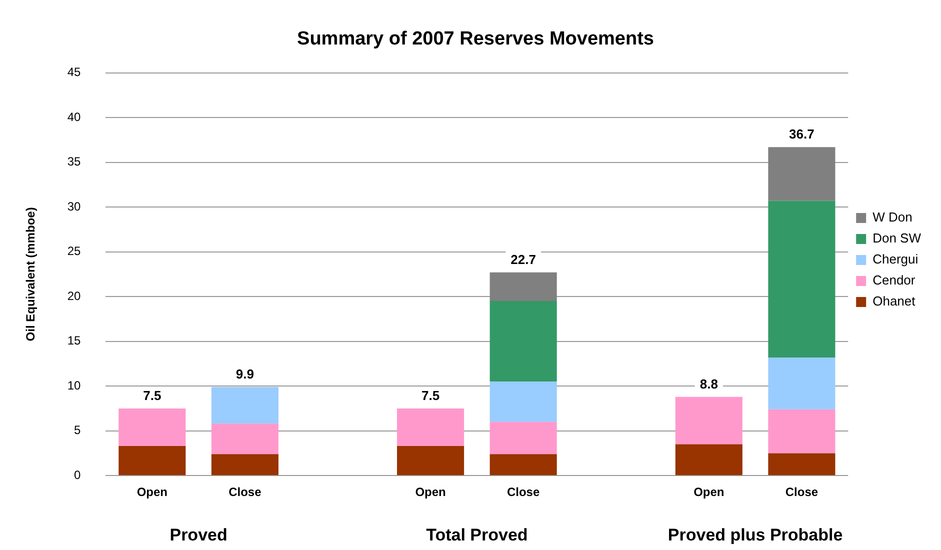 This screenshot has height=550, width=941. Describe the element at coordinates (74, 206) in the screenshot. I see `y-tick-label: 30` at that location.